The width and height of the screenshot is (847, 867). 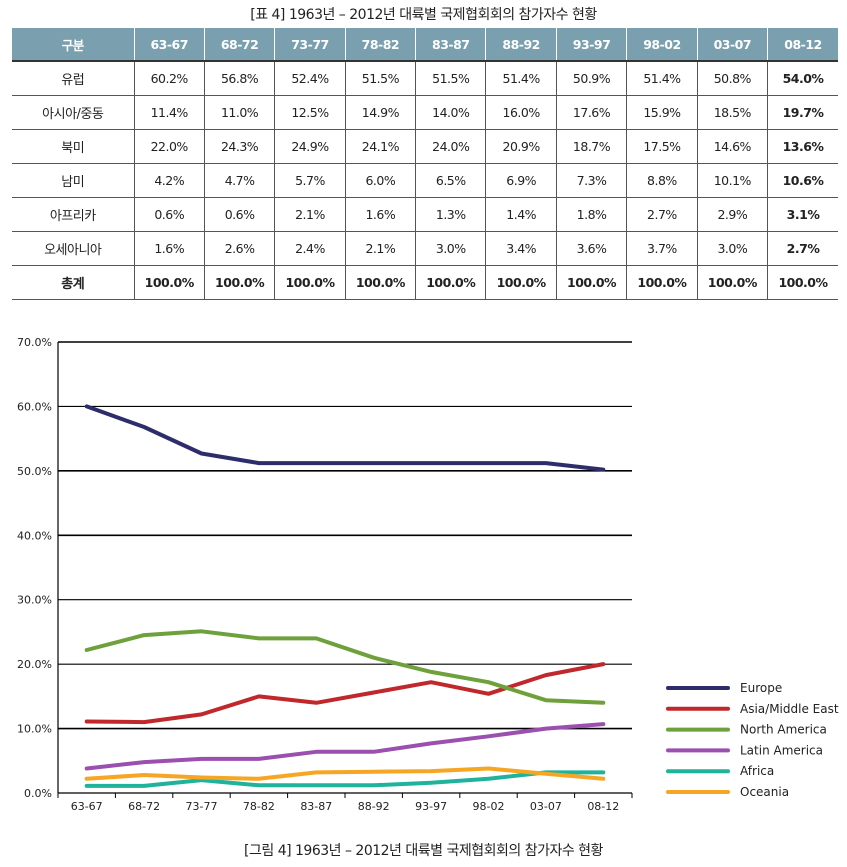 I want to click on table-cell: 15.9%, so click(x=662, y=112).